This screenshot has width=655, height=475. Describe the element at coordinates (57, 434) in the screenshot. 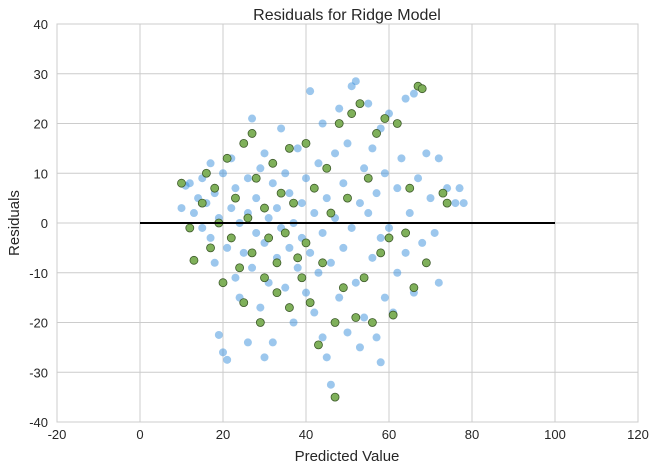

I see `x-tick-label: -20` at that location.